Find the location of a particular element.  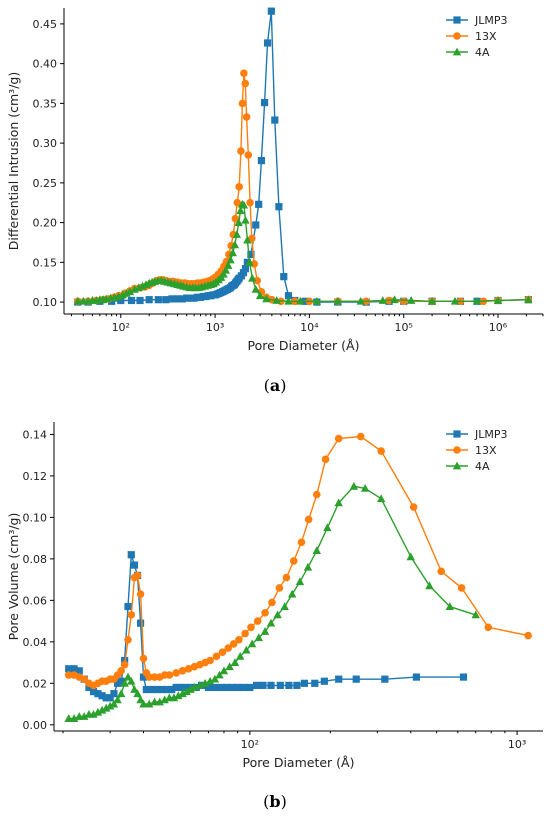

y-tick-label: 0.00 is located at coordinates (35, 725).